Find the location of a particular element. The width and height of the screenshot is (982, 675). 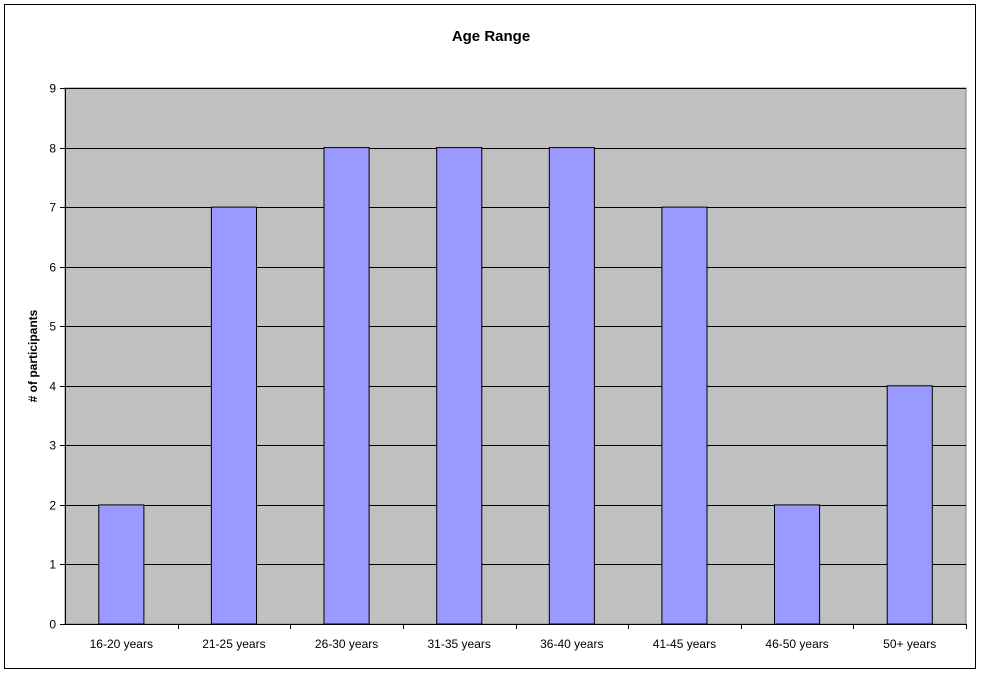

y-tick-label: 5 is located at coordinates (52, 327).